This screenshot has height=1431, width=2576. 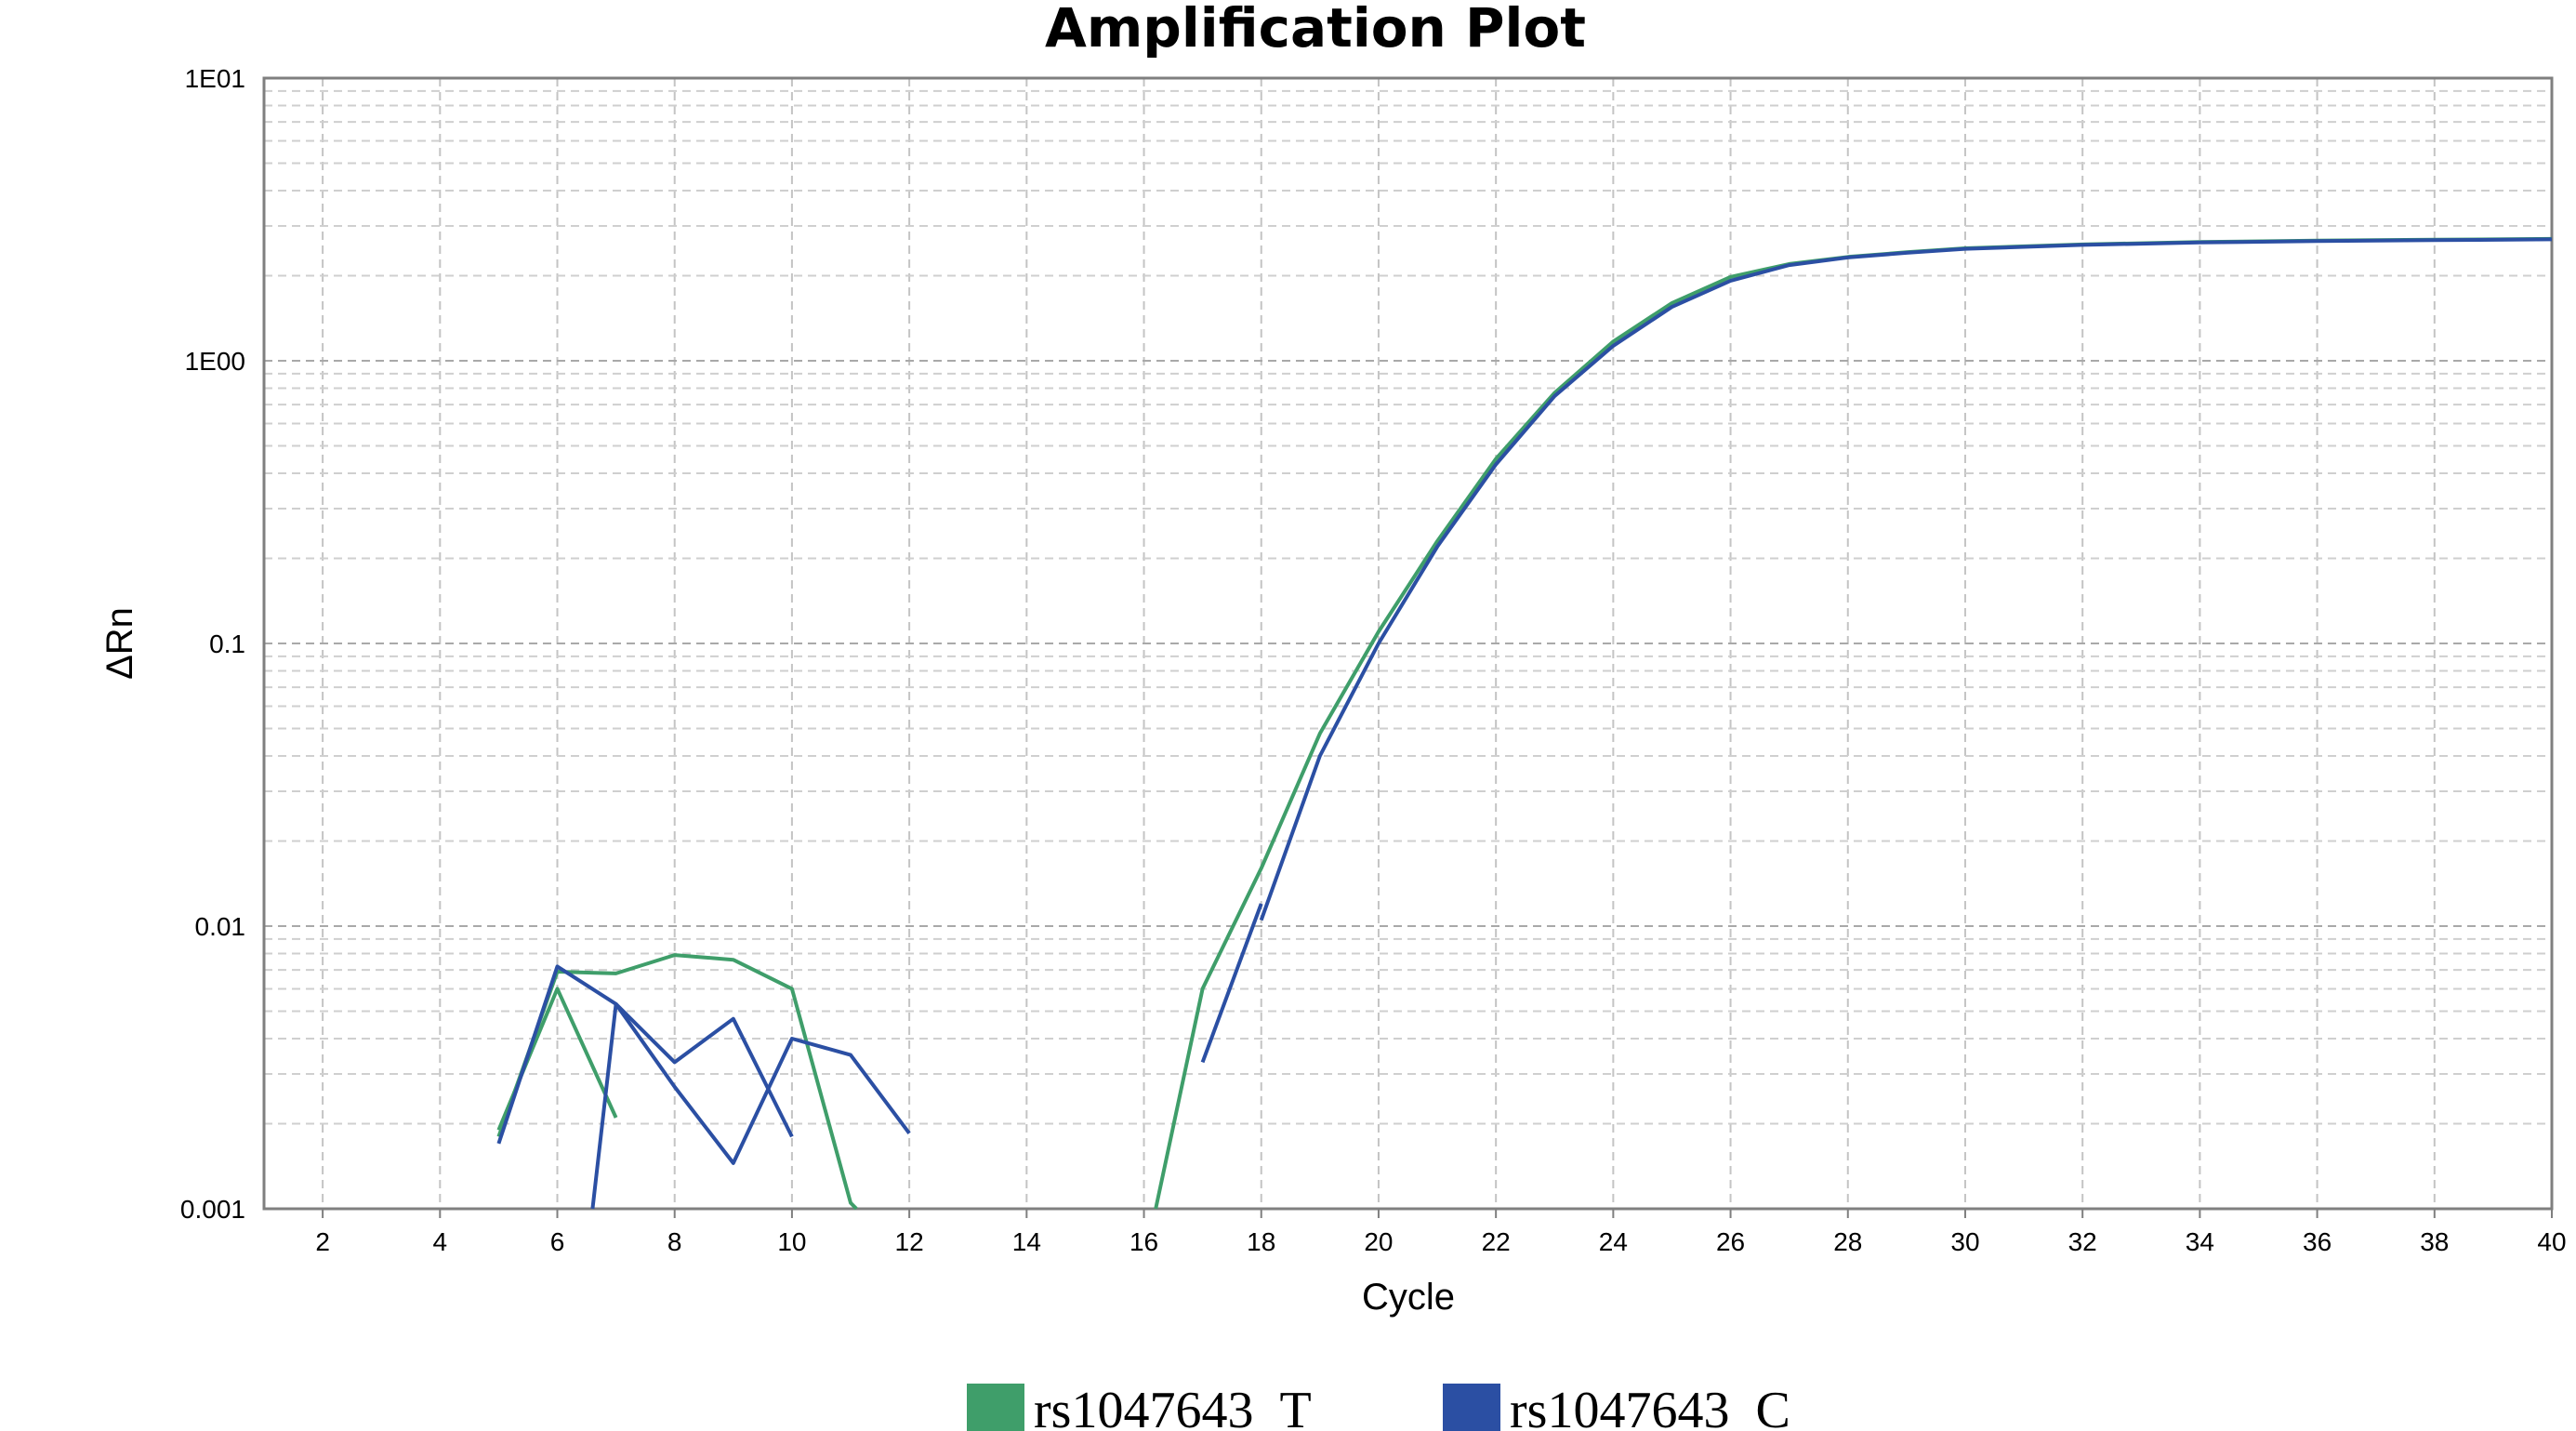 What do you see at coordinates (674, 1241) in the screenshot?
I see `x-tick-label: 8` at bounding box center [674, 1241].